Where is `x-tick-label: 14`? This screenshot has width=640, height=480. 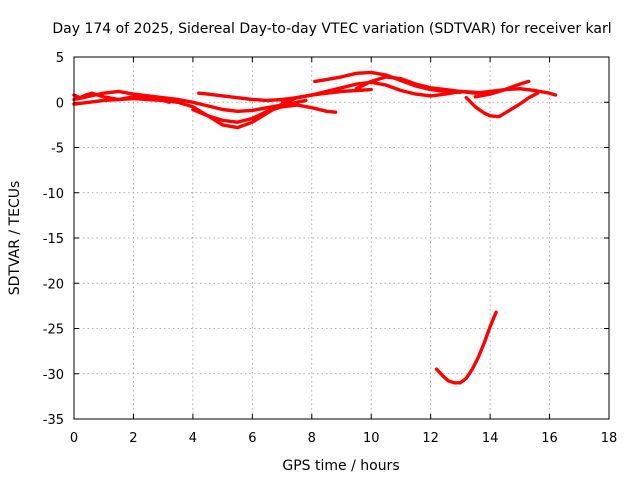
x-tick-label: 14 is located at coordinates (490, 438).